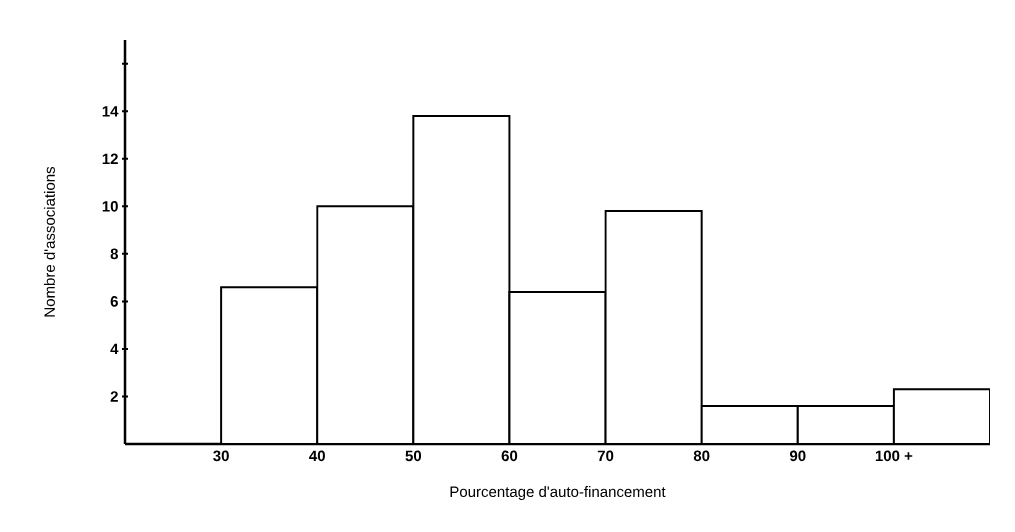 This screenshot has height=532, width=1015. I want to click on x-tick-label: 90, so click(797, 456).